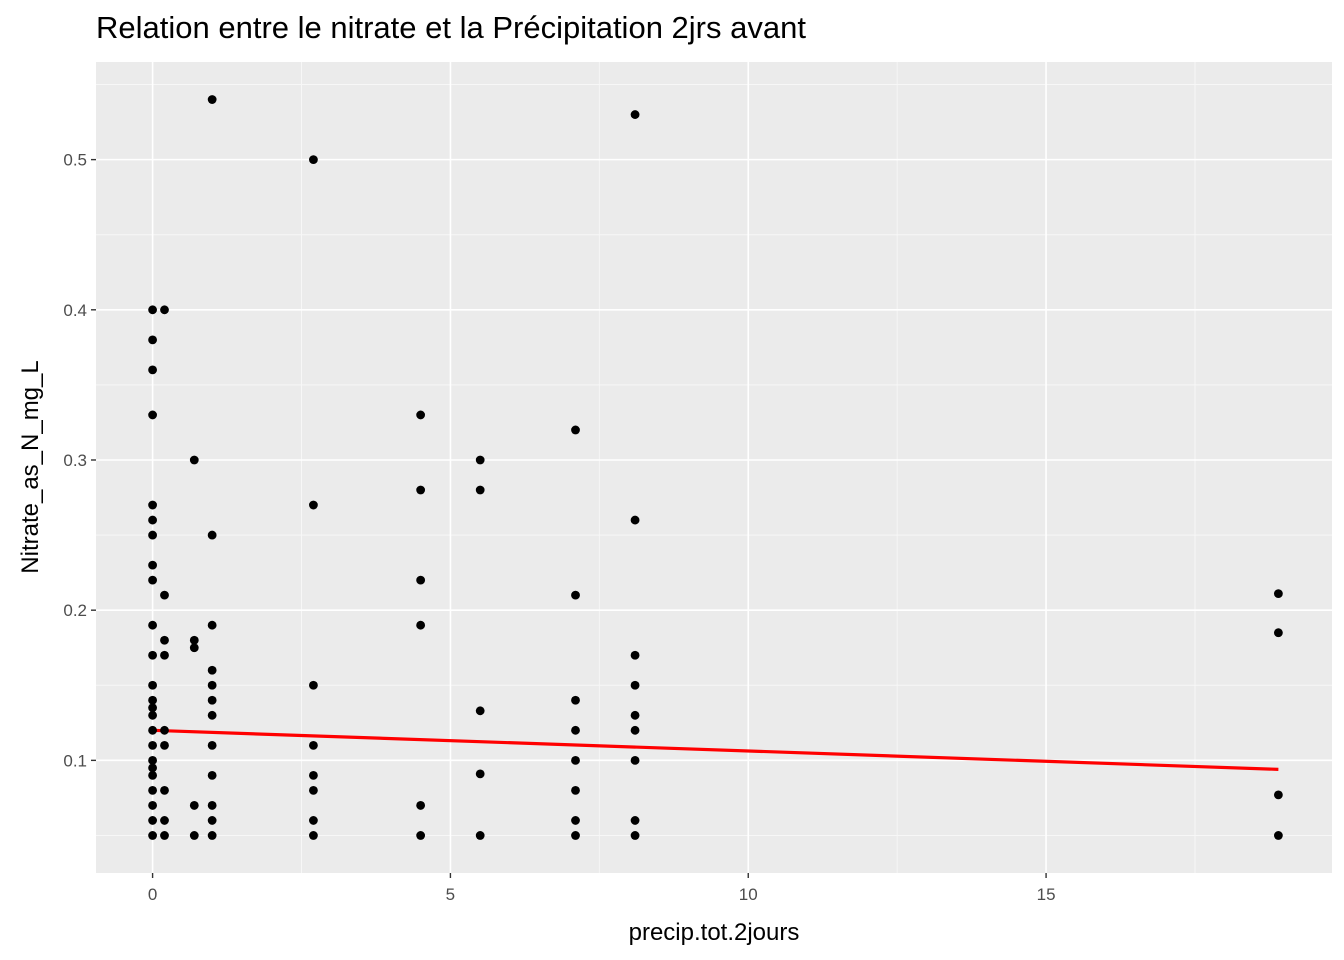 This screenshot has height=960, width=1344. Describe the element at coordinates (75, 310) in the screenshot. I see `y-tick-label: 0.4` at that location.